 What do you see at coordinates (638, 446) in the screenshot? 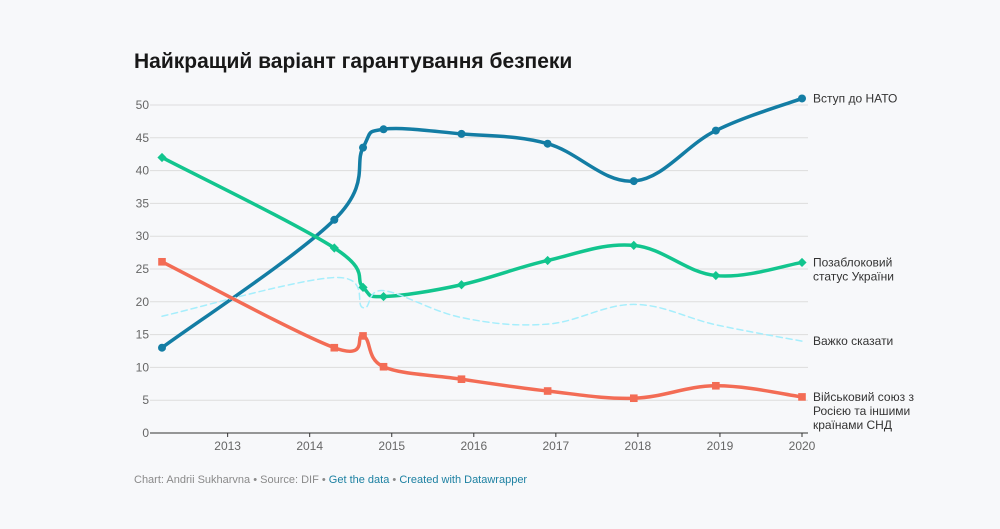
I see `x-tick-label: 2018` at bounding box center [638, 446].